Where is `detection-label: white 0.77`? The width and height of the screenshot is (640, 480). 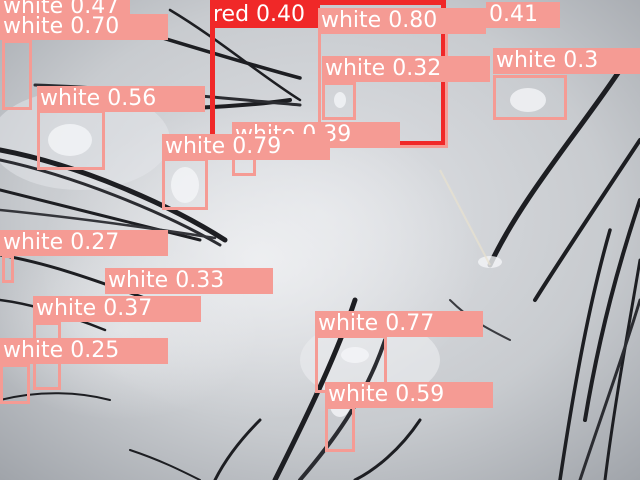
detection-label: white 0.77 is located at coordinates (399, 324).